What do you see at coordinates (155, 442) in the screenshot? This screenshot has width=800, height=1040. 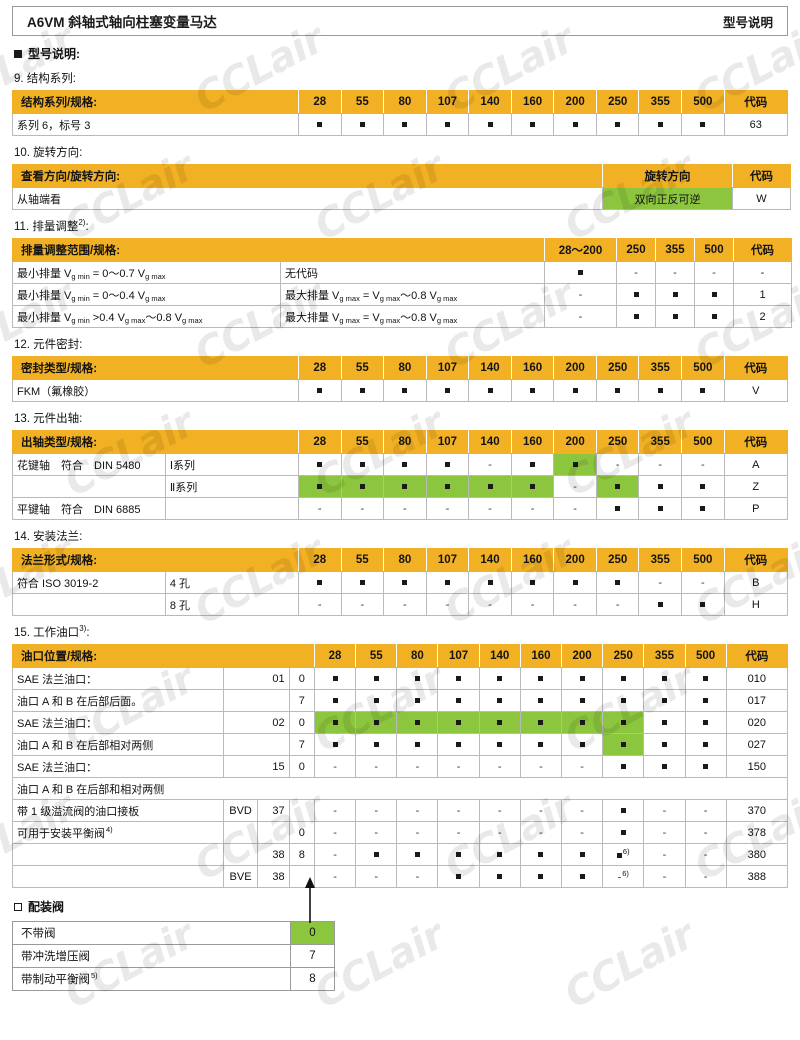 I see `row-header-label: 出轴类型/规格:` at bounding box center [155, 442].